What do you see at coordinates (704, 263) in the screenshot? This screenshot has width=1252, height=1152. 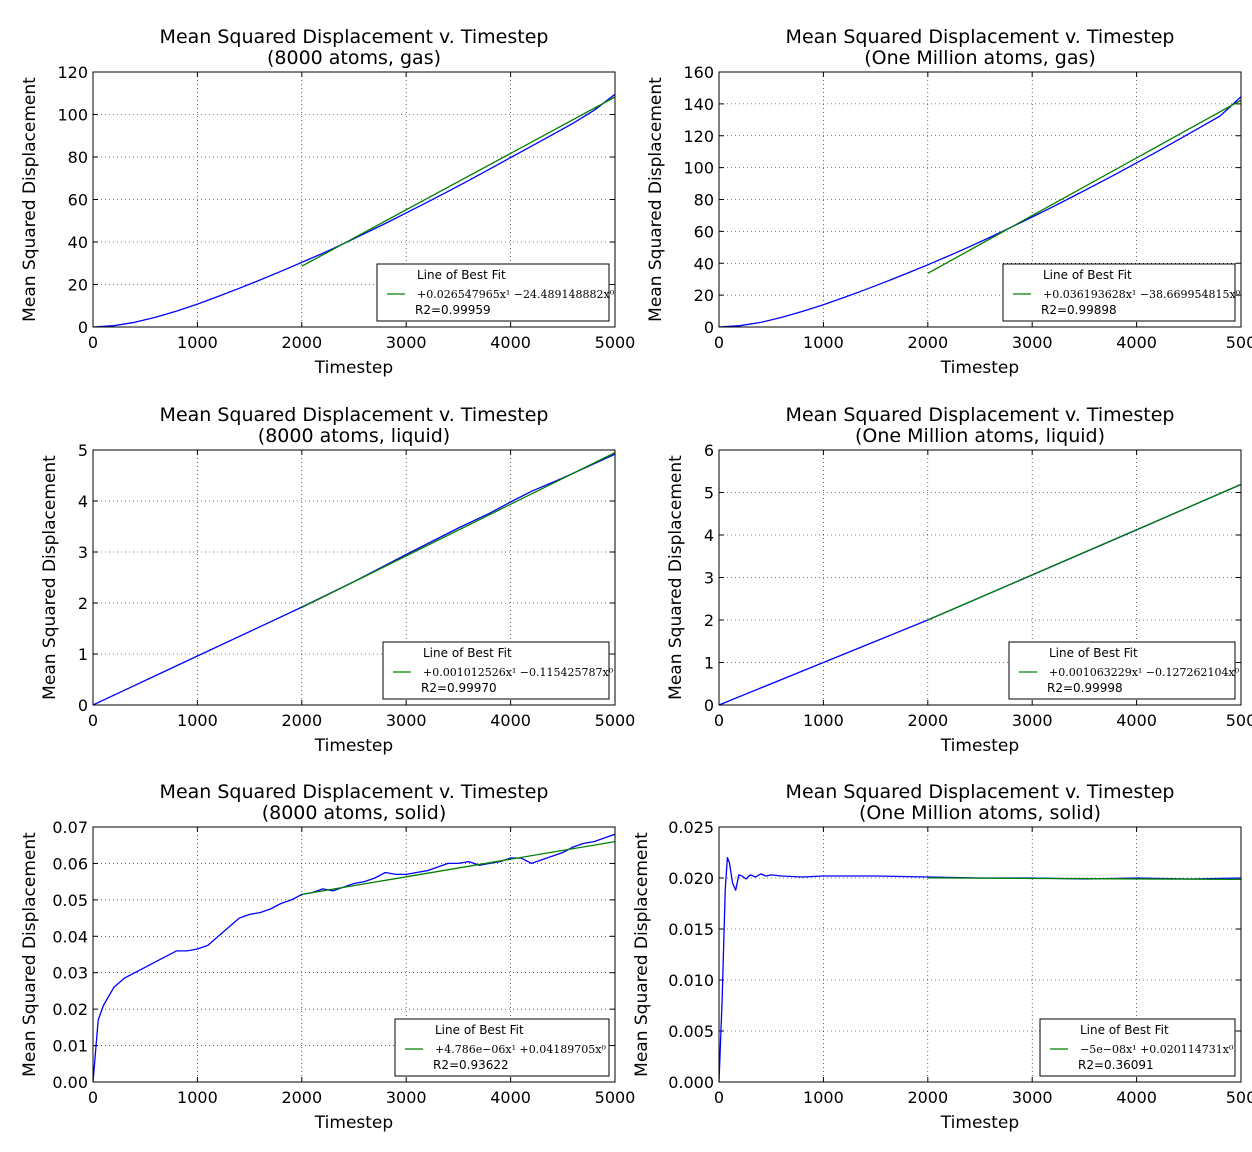 I see `y-tick-label: 40` at bounding box center [704, 263].